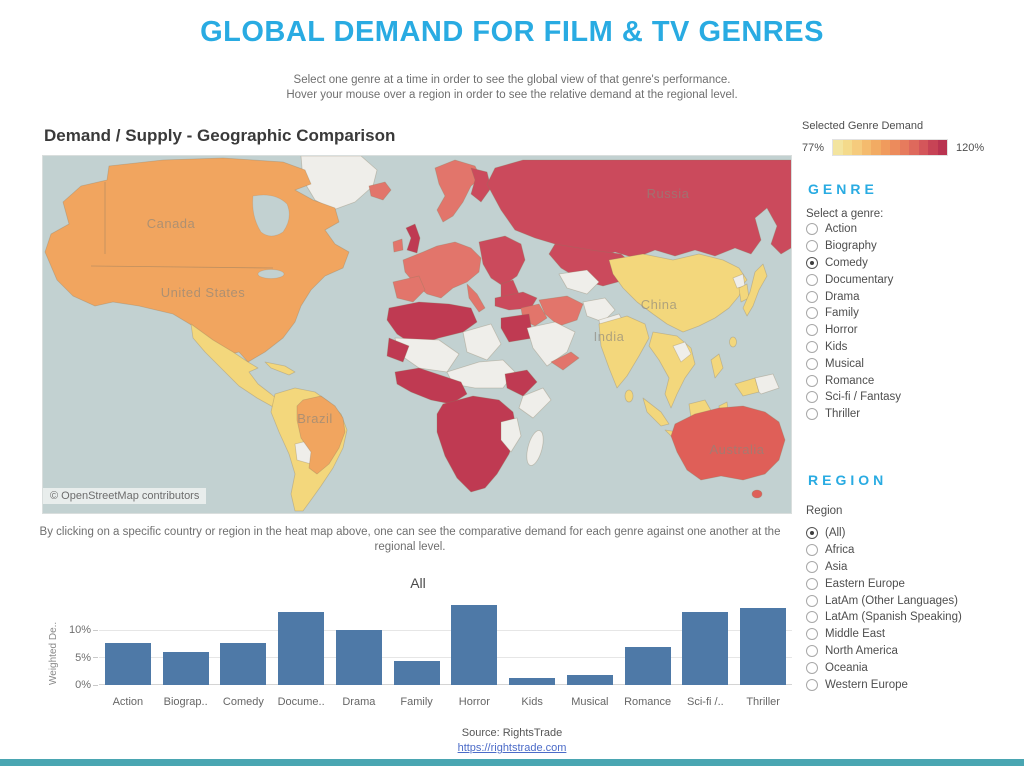  I want to click on xtick-label: Kids, so click(532, 702).